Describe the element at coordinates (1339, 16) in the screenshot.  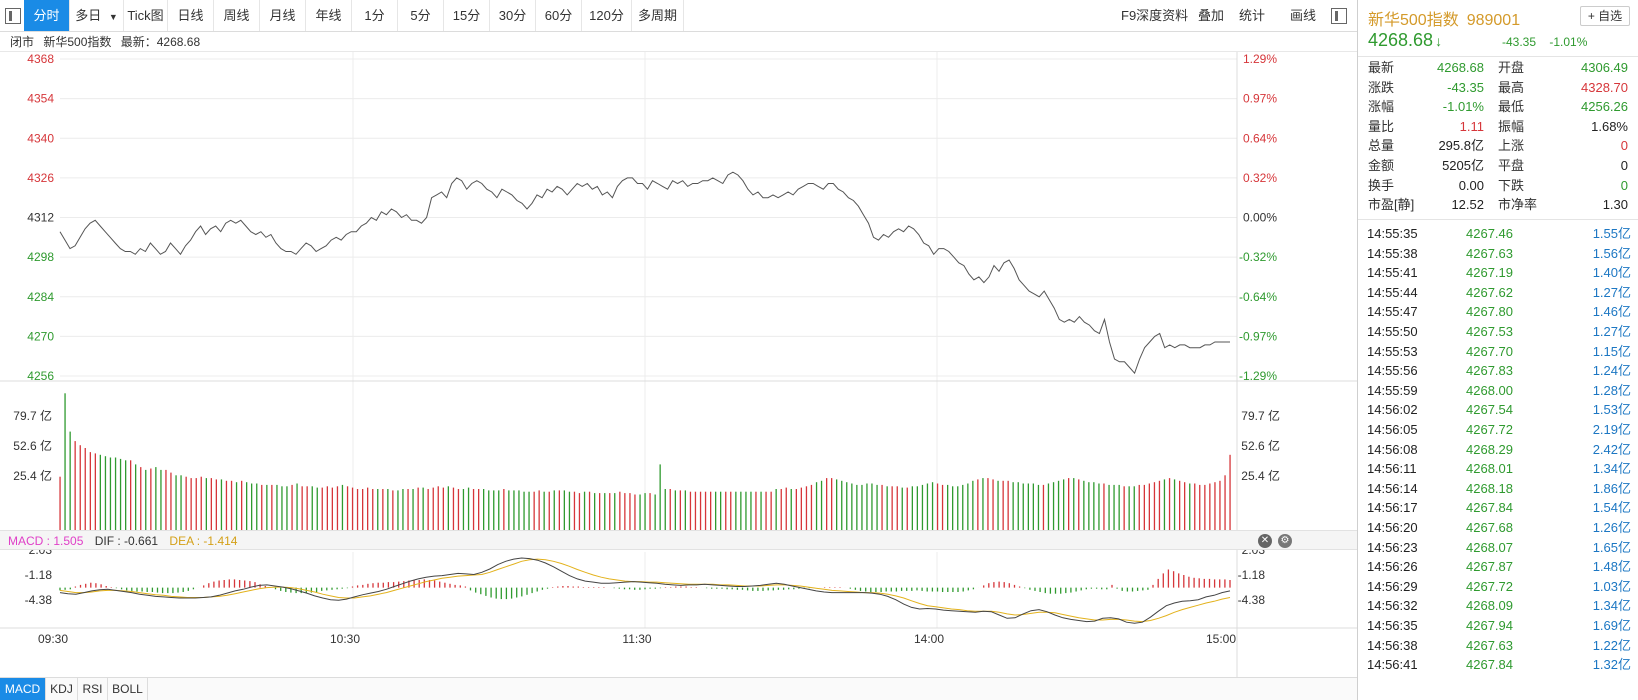
I see `right-panel-toggle-icon` at that location.